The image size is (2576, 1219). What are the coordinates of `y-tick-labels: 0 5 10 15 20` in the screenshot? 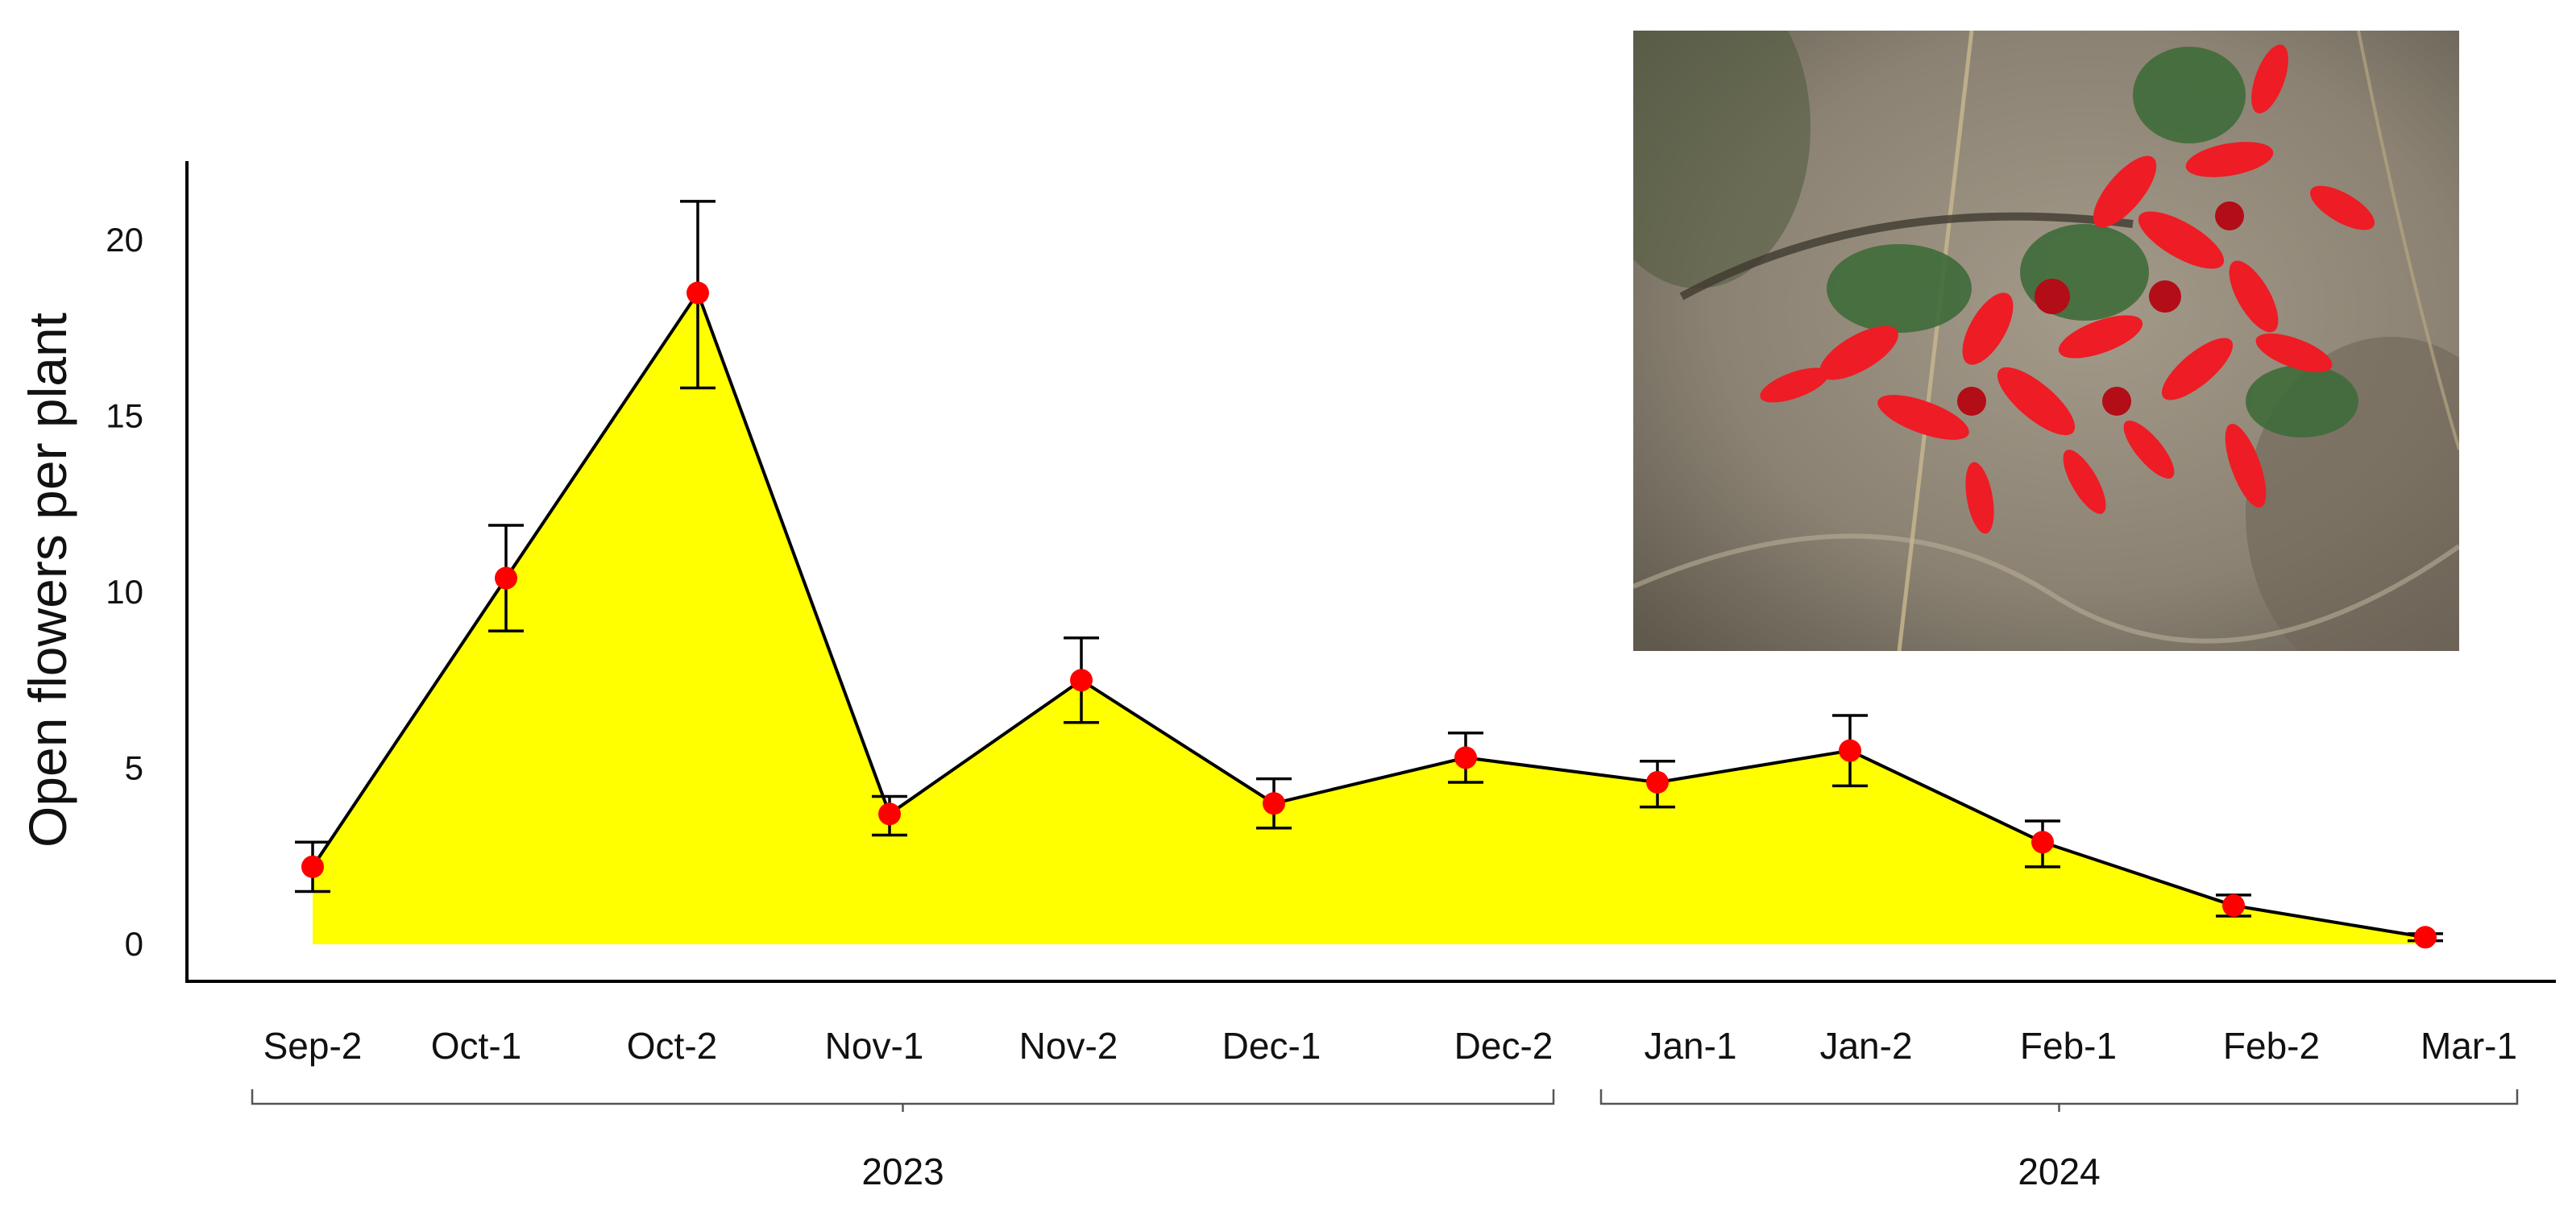 It's located at (124, 592).